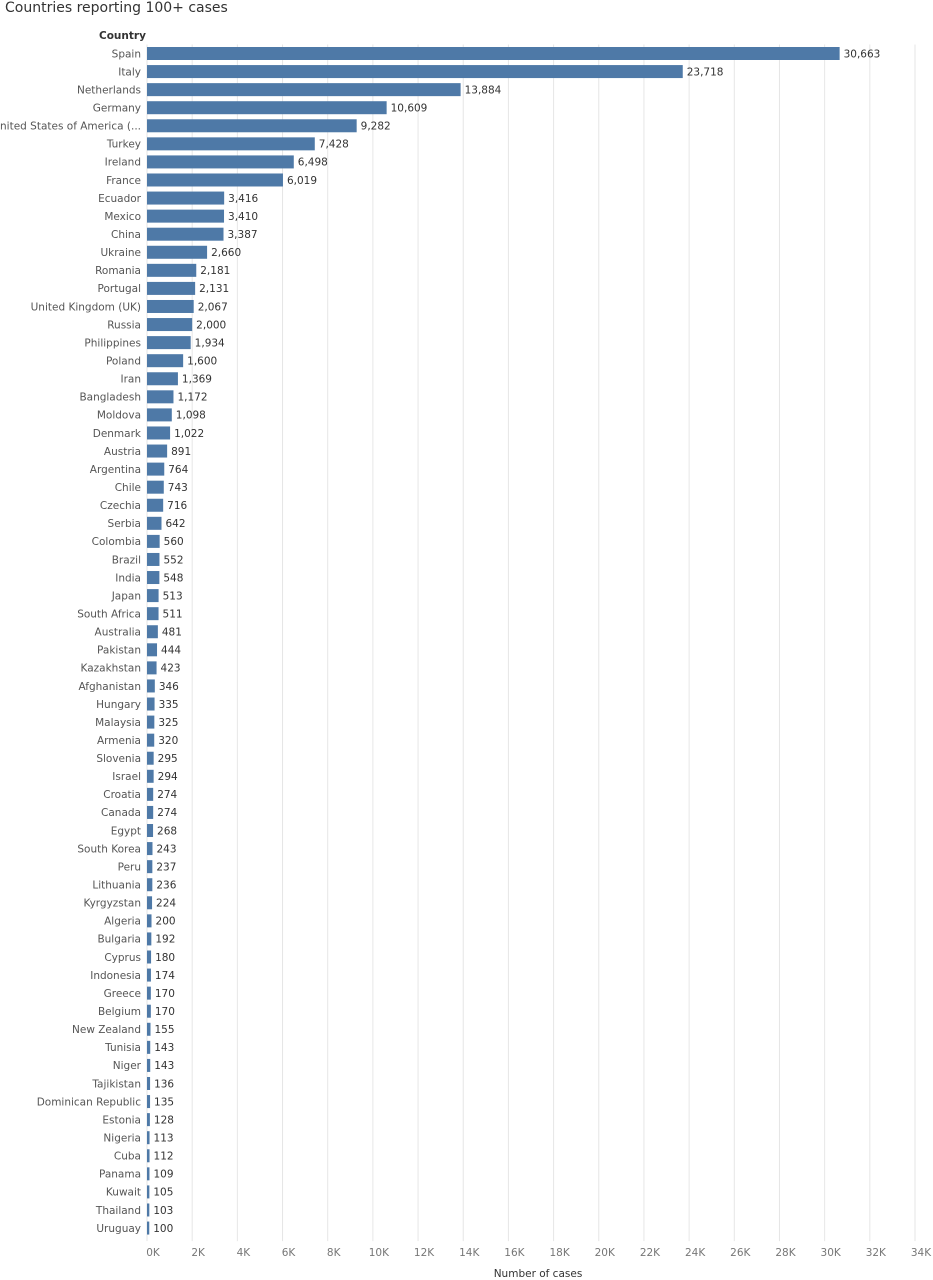  What do you see at coordinates (117, 434) in the screenshot?
I see `category-label: Denmark` at bounding box center [117, 434].